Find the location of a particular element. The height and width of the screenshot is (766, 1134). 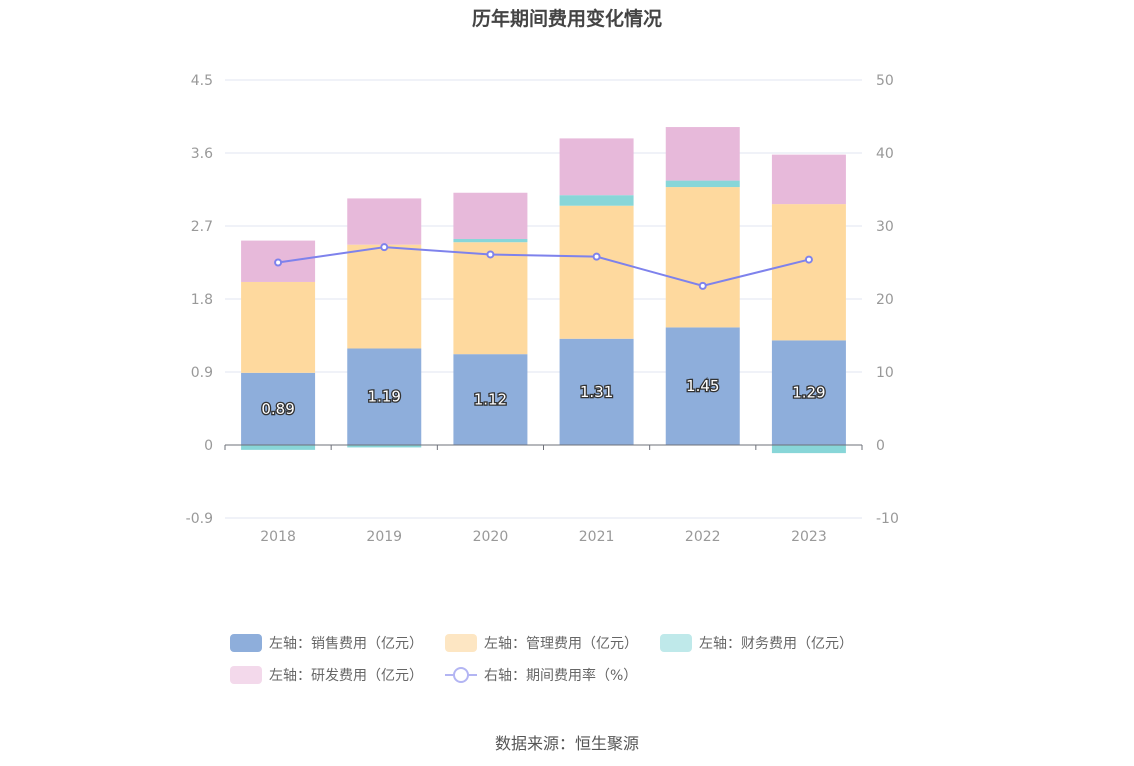

right-axis-tick-label: 20 is located at coordinates (885, 300).